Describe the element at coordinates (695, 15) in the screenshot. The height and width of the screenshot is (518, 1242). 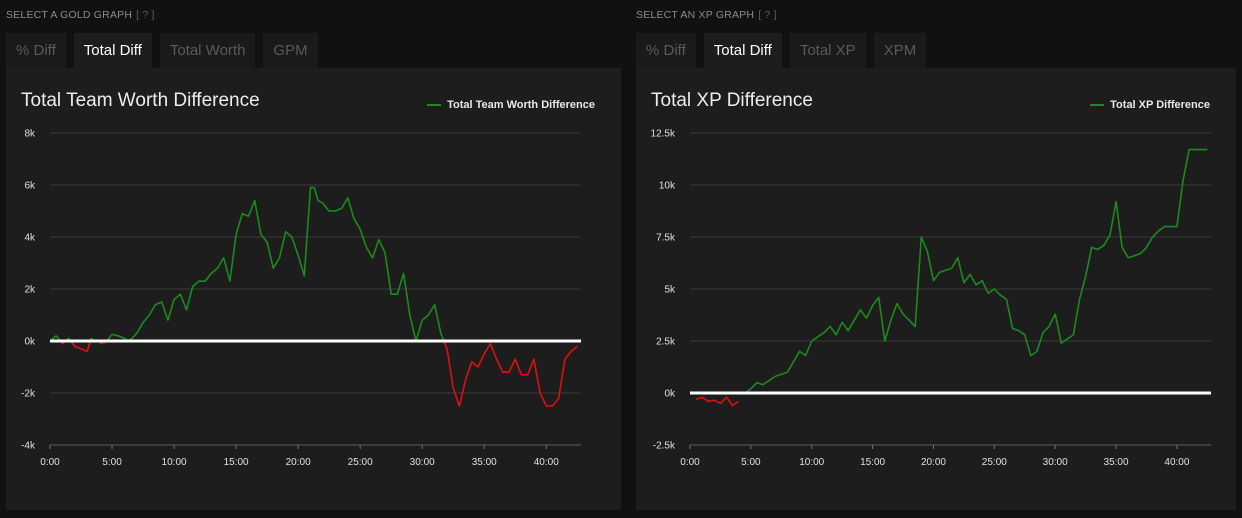
I see `xp-section-title: SELECT AN XP GRAPH` at that location.